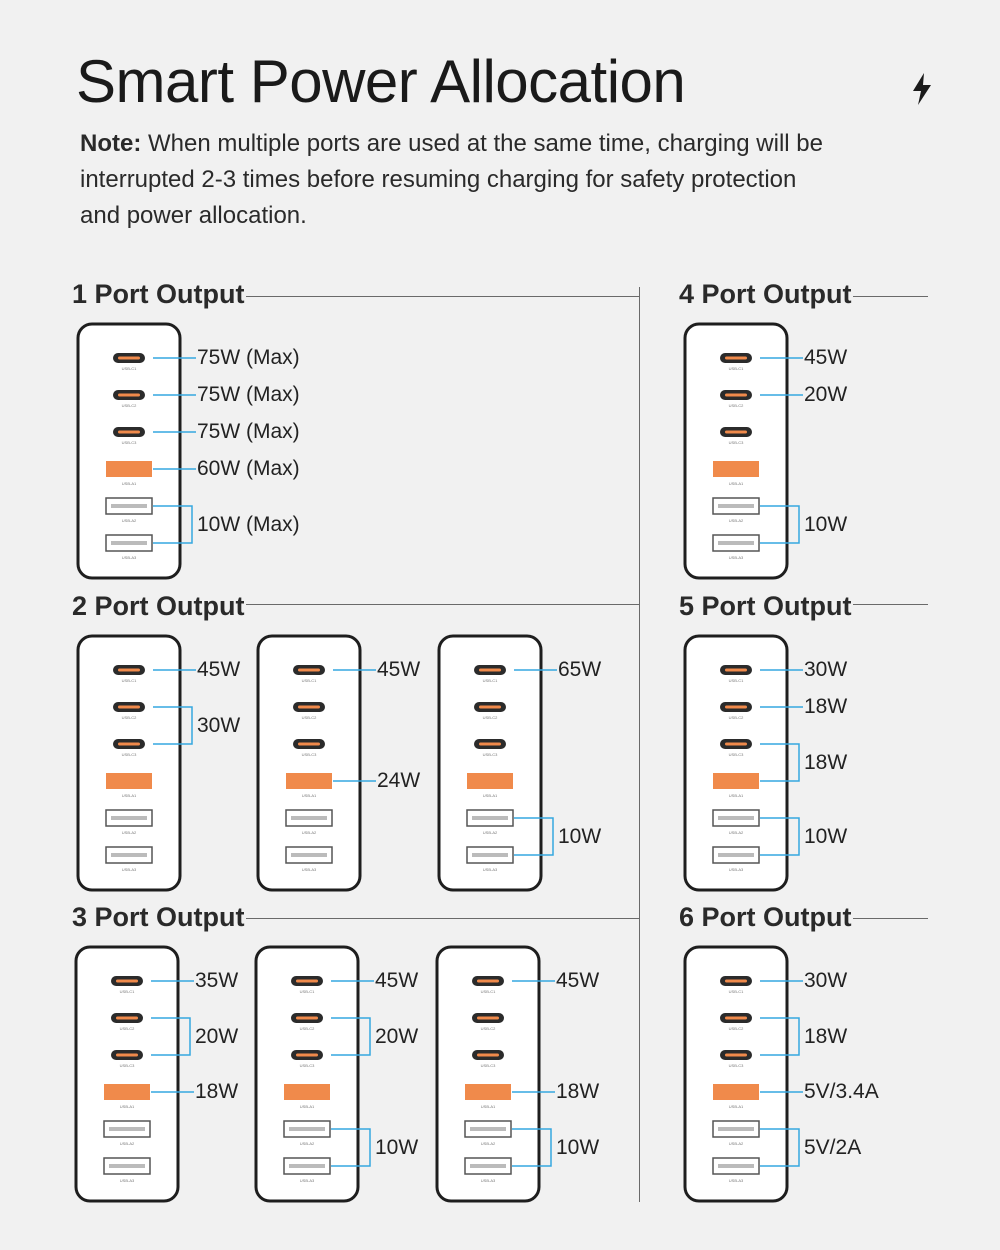 Image resolution: width=1000 pixels, height=1250 pixels. What do you see at coordinates (159, 294) in the screenshot?
I see `section-title-1-port: 1 Port Output` at bounding box center [159, 294].